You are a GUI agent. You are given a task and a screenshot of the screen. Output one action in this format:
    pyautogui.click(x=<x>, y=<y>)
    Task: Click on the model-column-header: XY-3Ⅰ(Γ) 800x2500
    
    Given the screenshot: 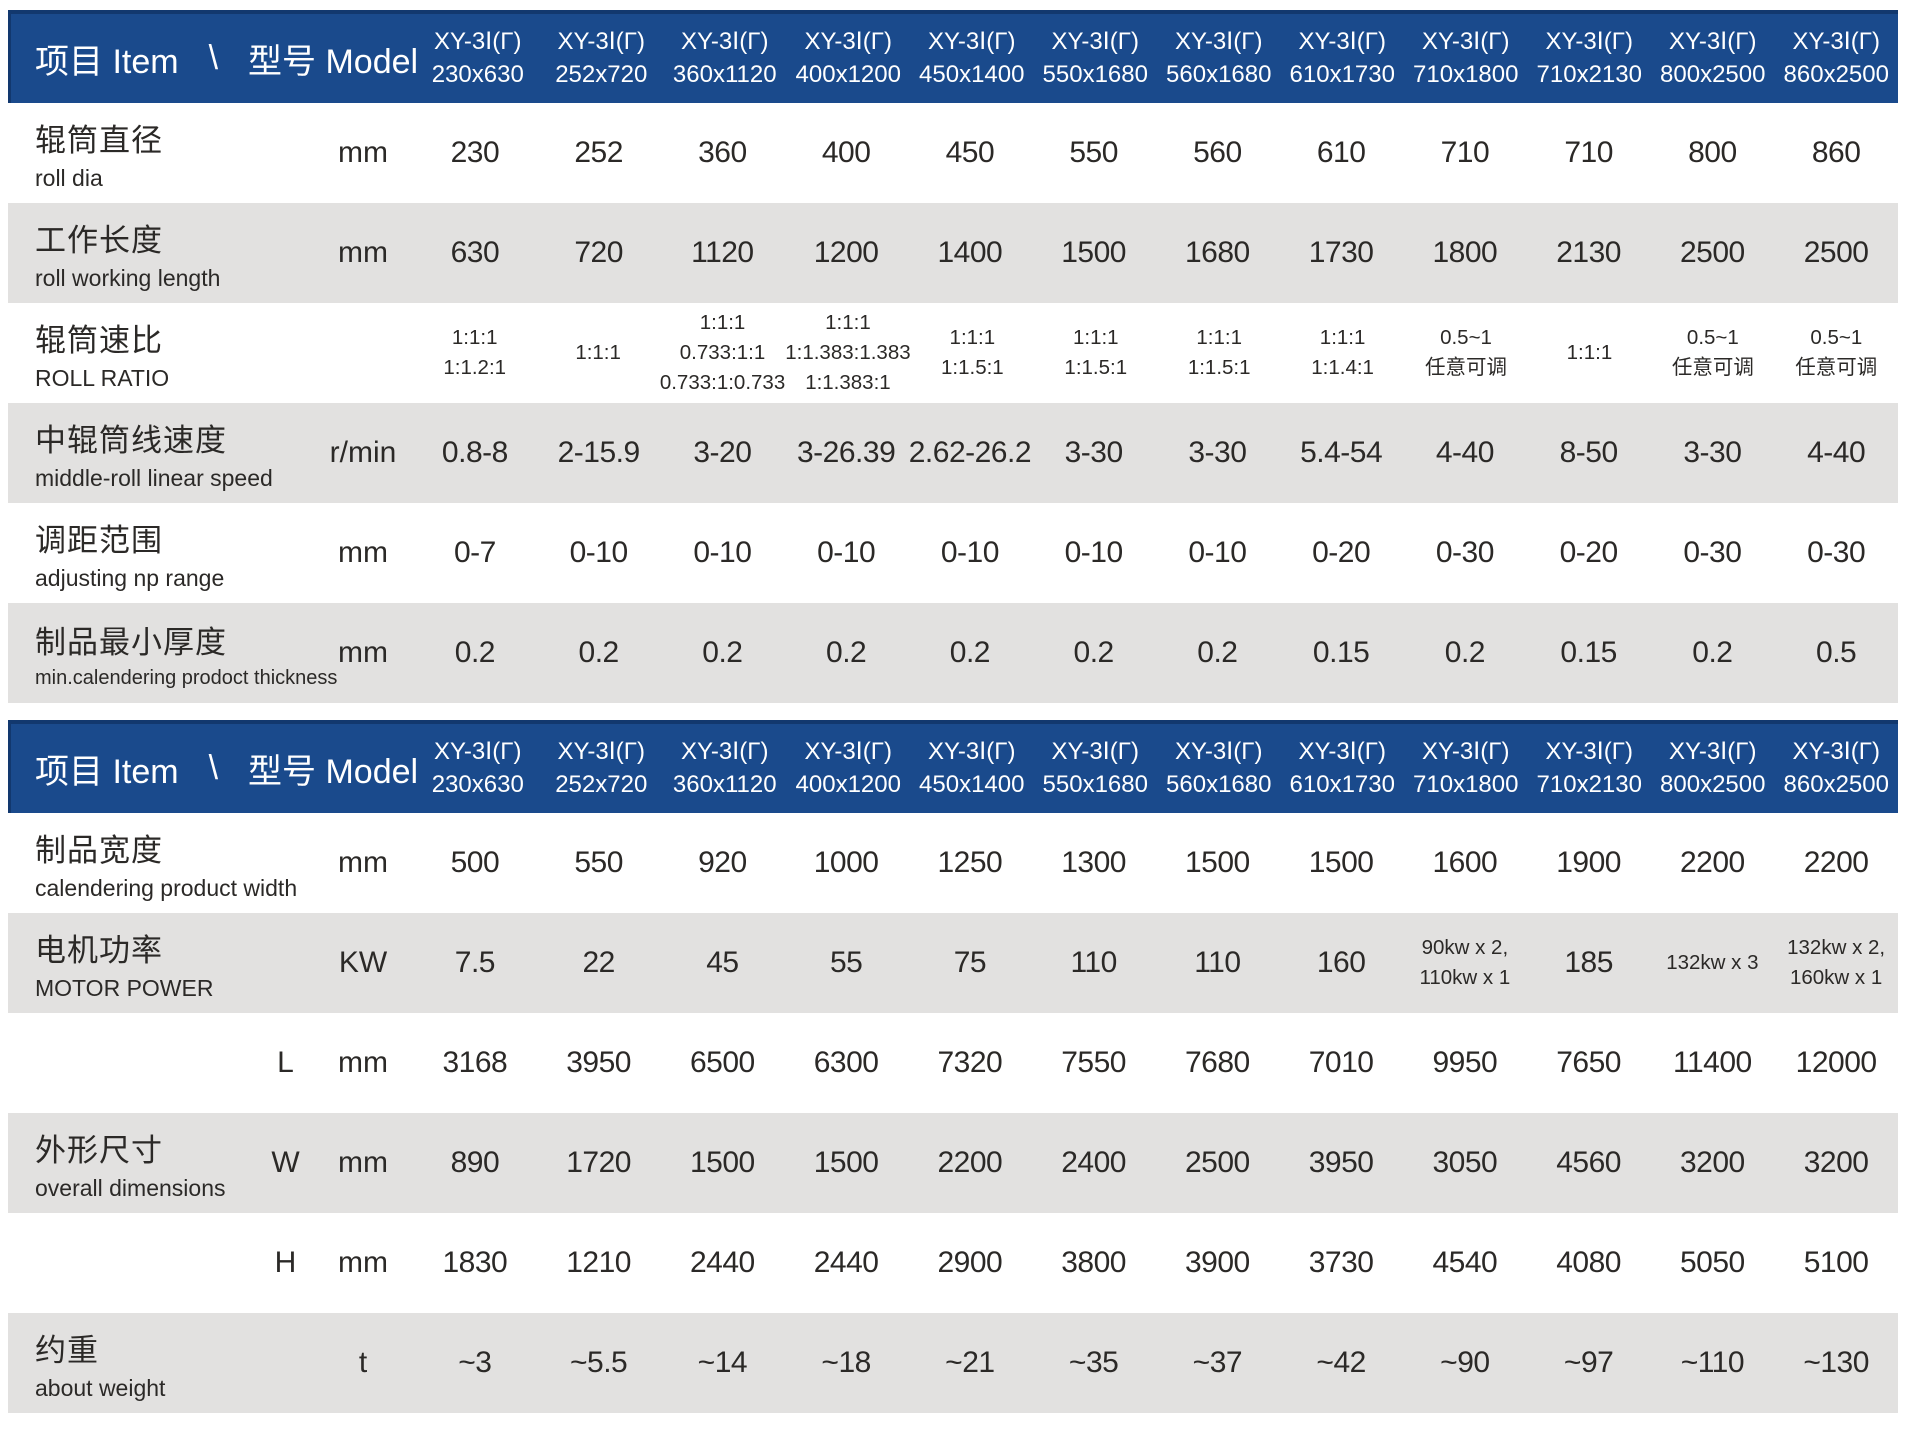 What is the action you would take?
    pyautogui.click(x=1713, y=58)
    